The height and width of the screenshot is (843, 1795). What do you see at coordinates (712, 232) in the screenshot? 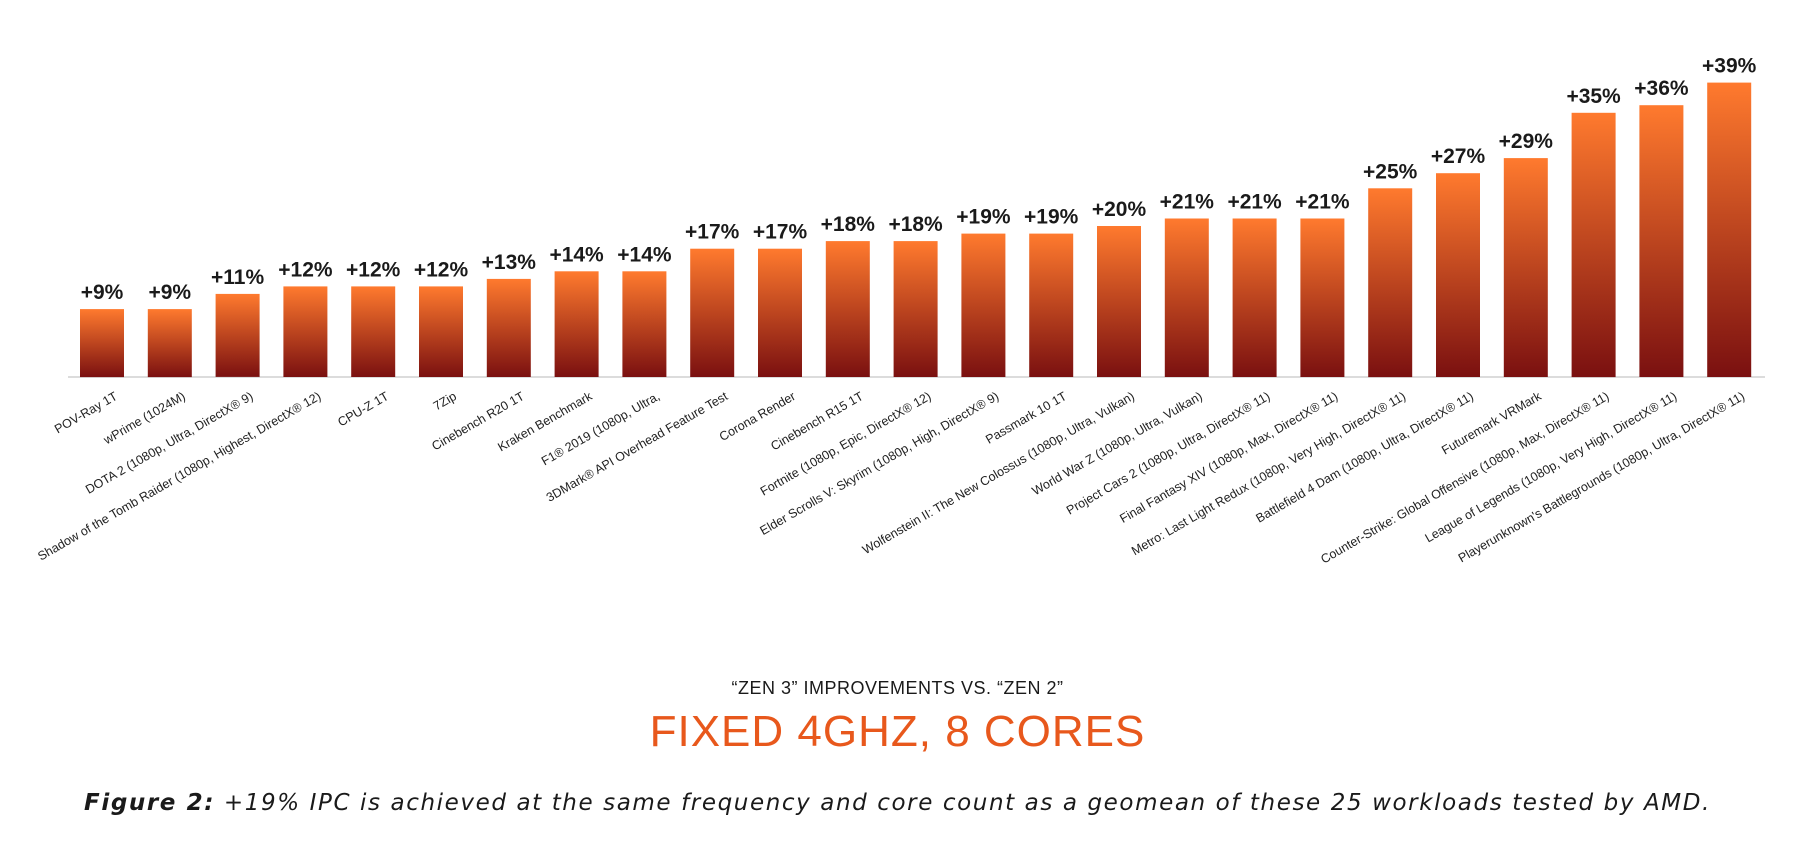
I see `data-label-10: +17%` at bounding box center [712, 232].